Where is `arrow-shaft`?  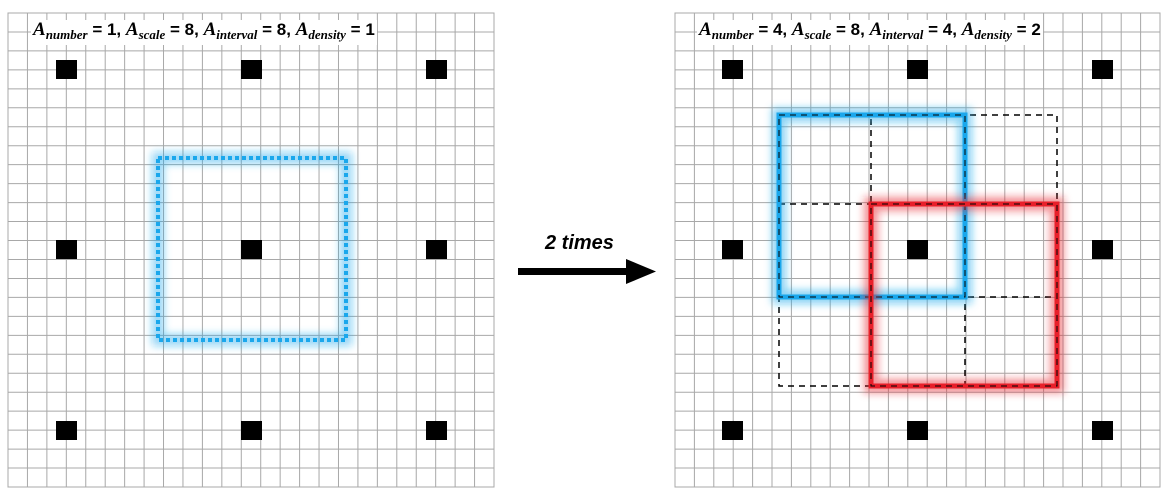 arrow-shaft is located at coordinates (573, 271).